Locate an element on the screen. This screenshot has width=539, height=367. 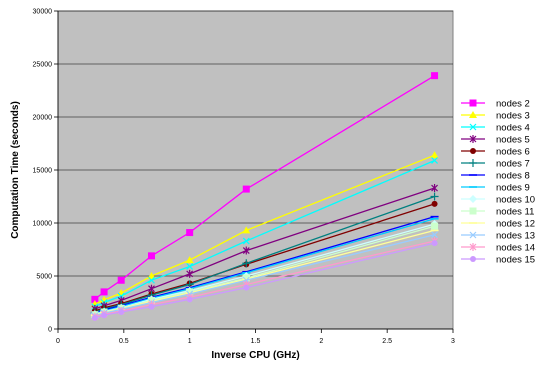
legend-item: nodes 6 is located at coordinates (495, 152).